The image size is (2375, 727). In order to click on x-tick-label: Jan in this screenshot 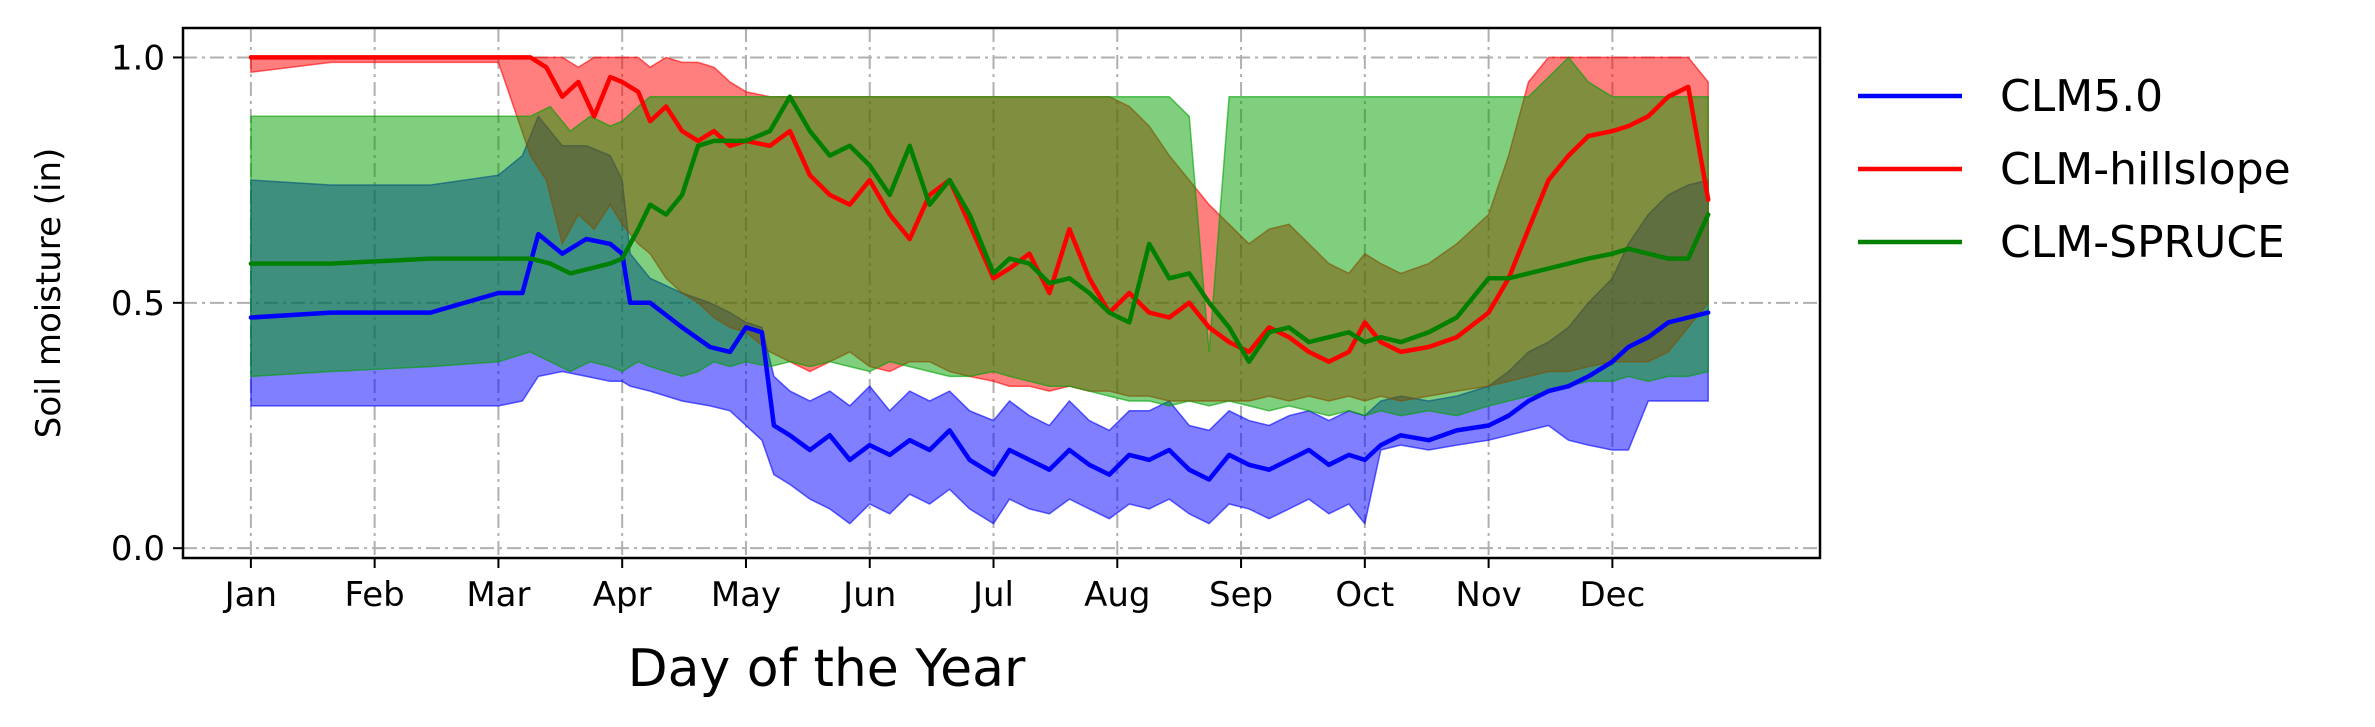, I will do `click(250, 595)`.